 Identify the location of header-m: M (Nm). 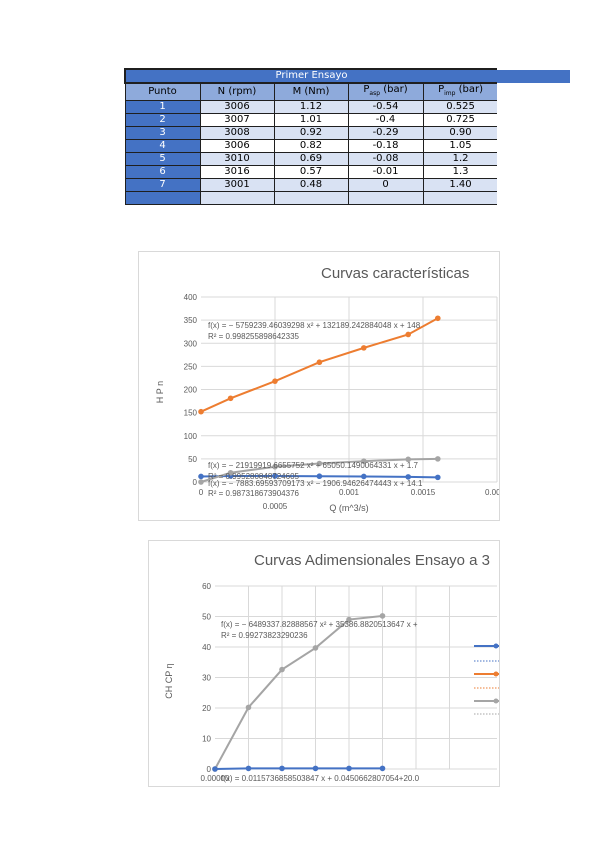
(311, 91).